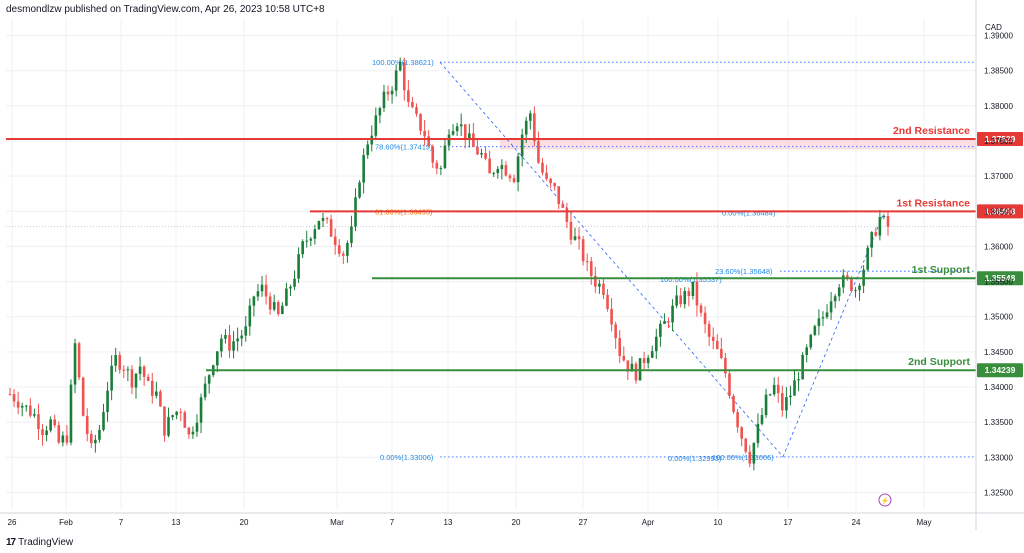  Describe the element at coordinates (998, 36) in the screenshot. I see `y-tick-label: 1.39000` at that location.